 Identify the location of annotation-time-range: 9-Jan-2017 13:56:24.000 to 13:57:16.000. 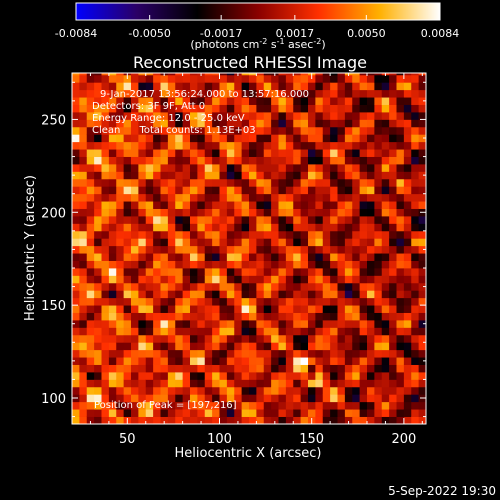
(204, 94).